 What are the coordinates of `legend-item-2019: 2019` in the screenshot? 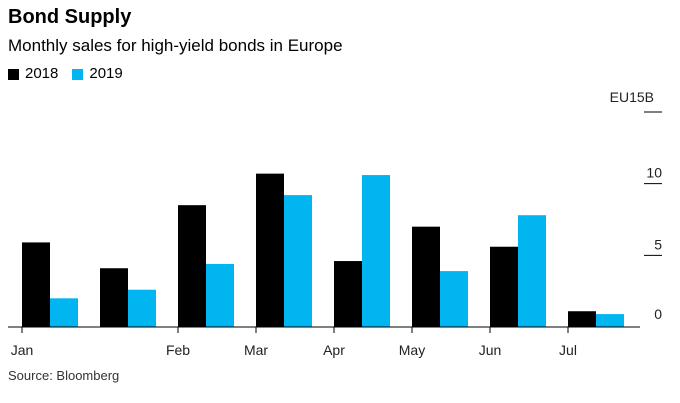 It's located at (97, 74).